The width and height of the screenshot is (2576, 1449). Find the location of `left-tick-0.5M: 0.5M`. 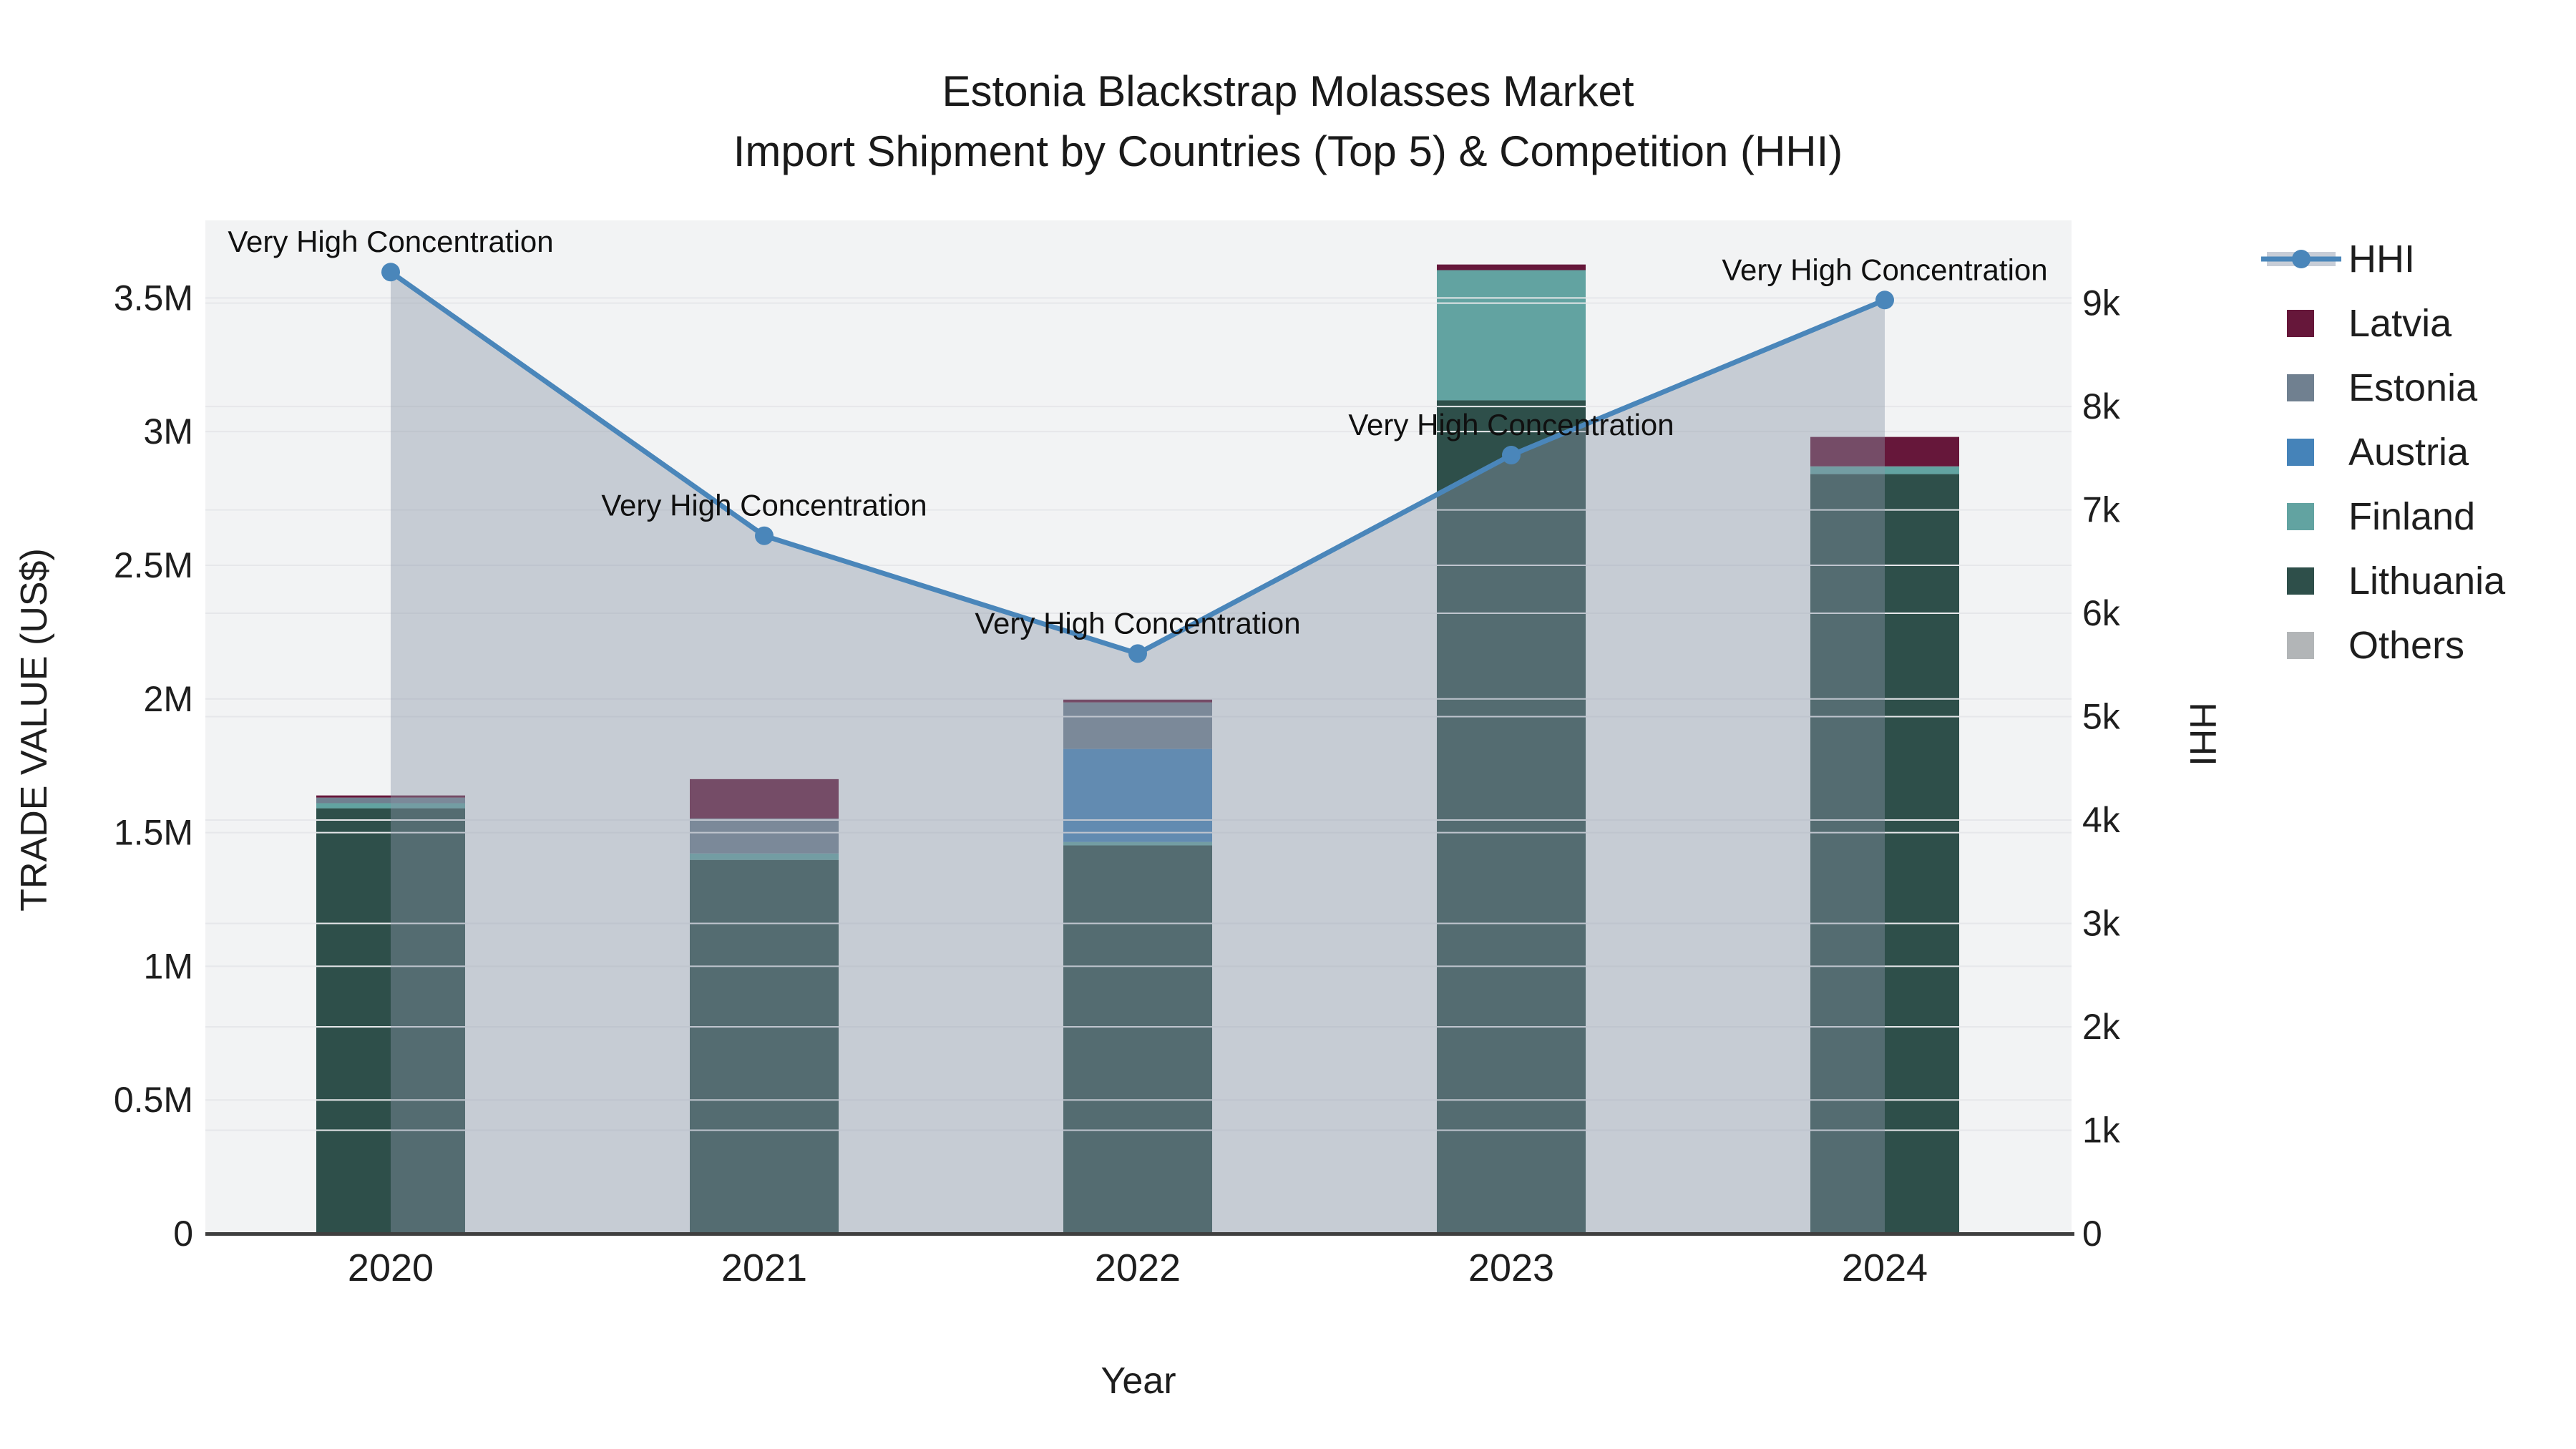

left-tick-0.5M: 0.5M is located at coordinates (153, 1100).